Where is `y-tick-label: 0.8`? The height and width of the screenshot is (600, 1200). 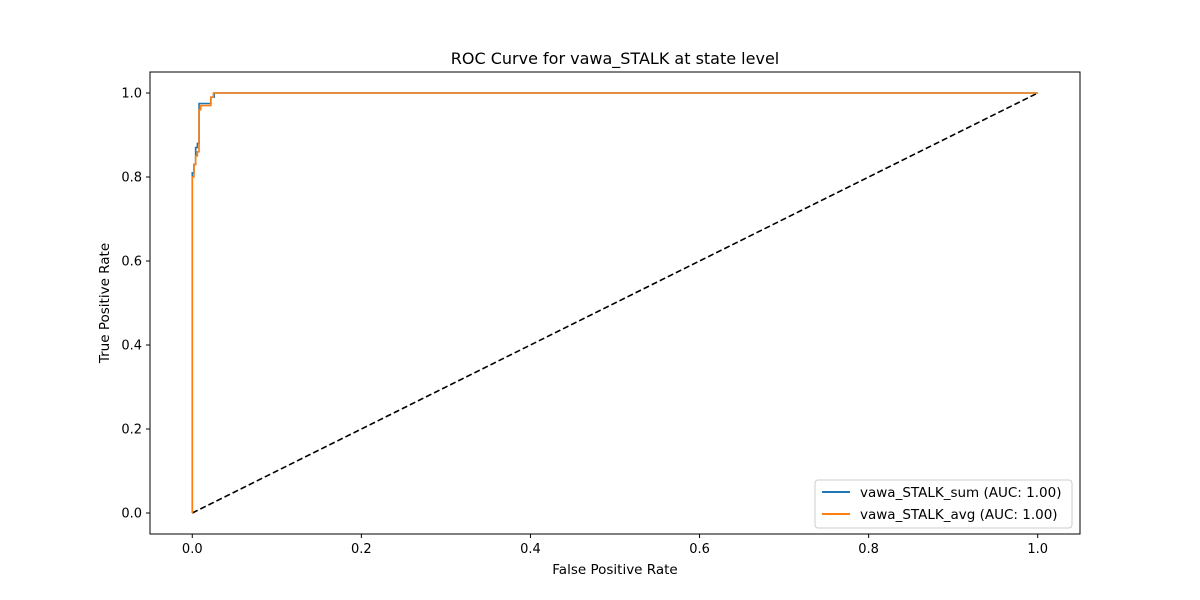 y-tick-label: 0.8 is located at coordinates (131, 178).